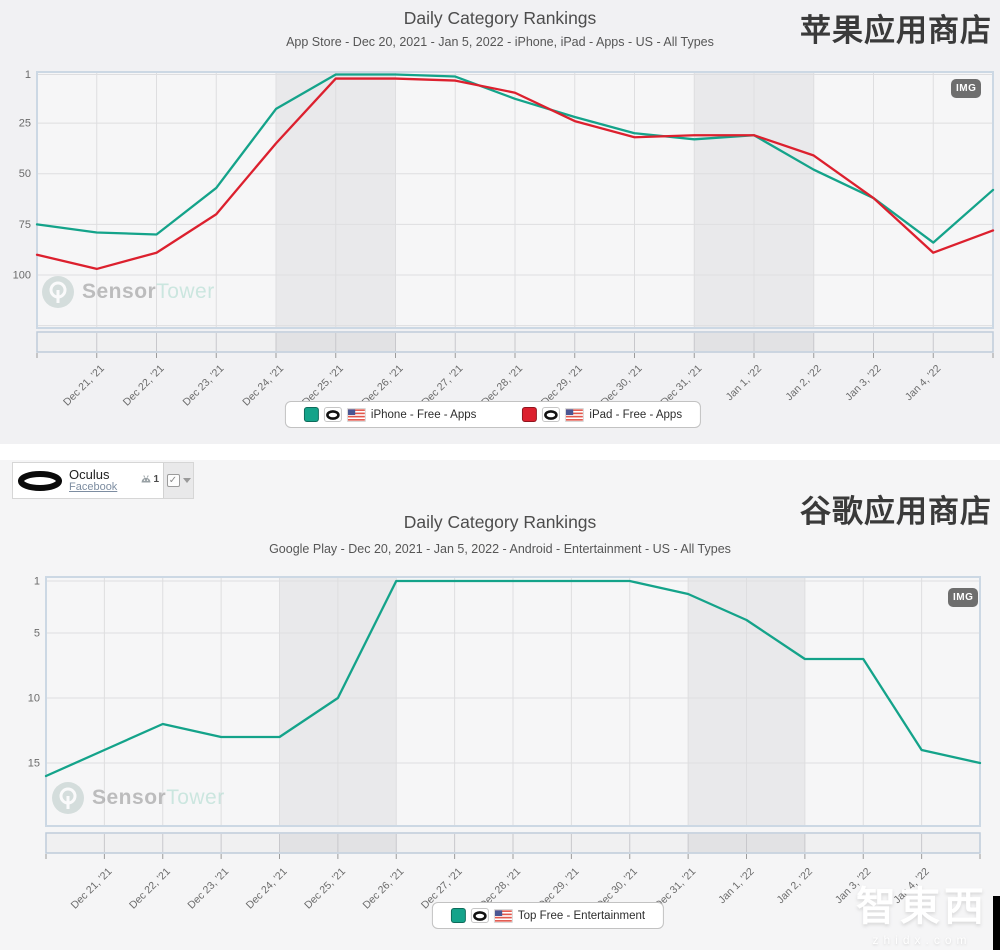 Image resolution: width=1000 pixels, height=950 pixels. I want to click on svg-text: 25, so click(25, 124).